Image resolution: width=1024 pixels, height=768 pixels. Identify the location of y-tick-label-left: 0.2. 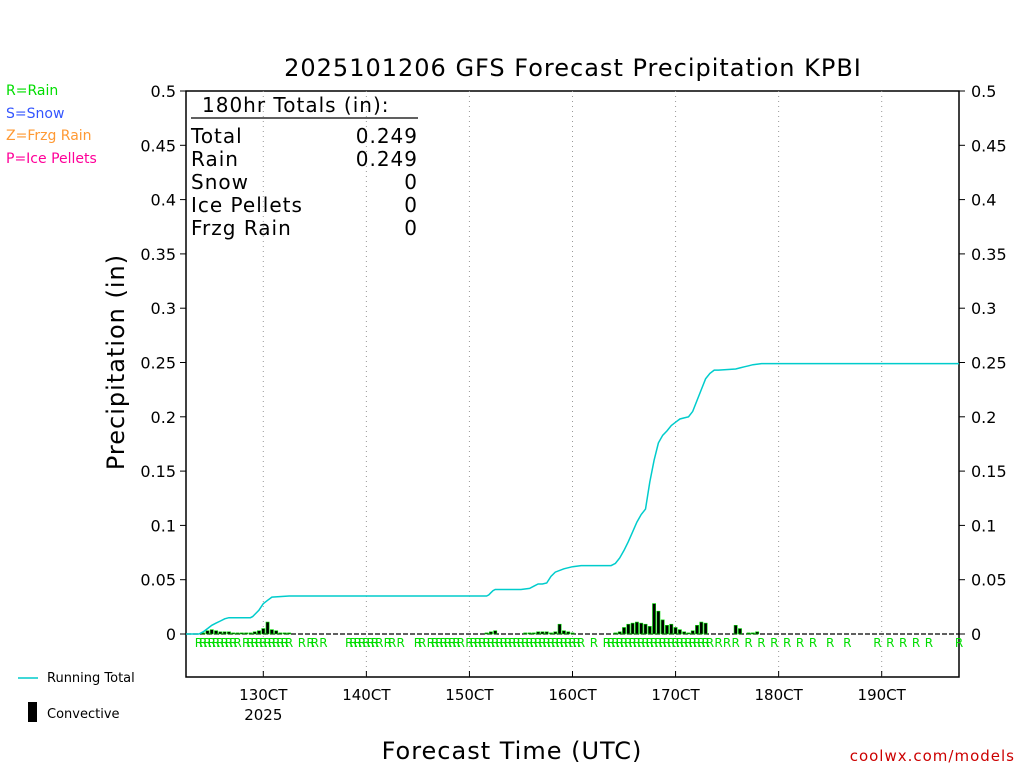
(163, 417).